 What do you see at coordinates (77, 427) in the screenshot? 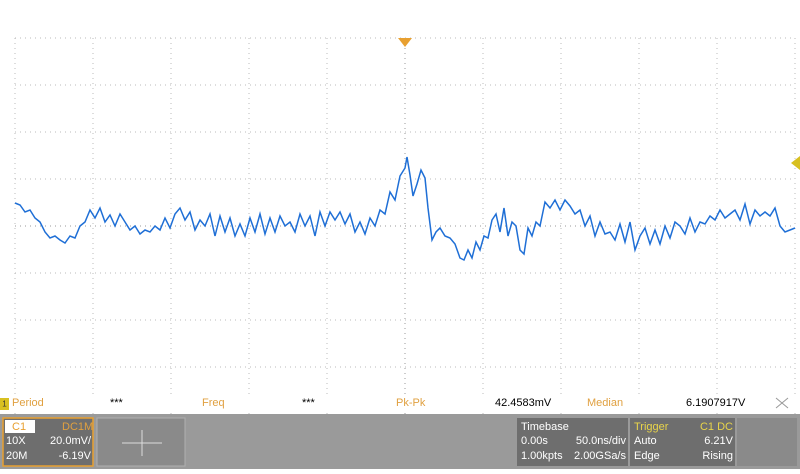
I see `channel-coupling: DC1M` at bounding box center [77, 427].